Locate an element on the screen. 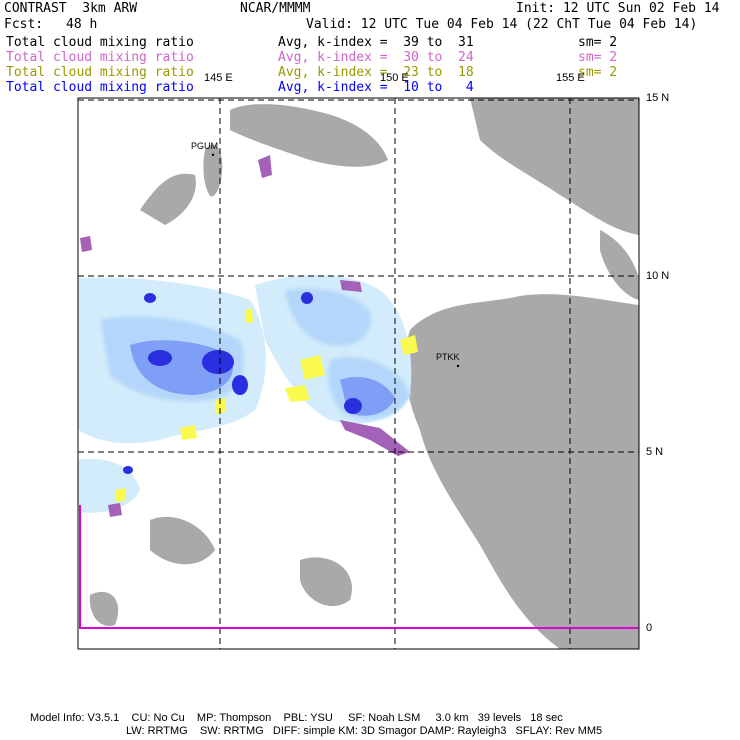  legend-stat: Avg, k-index = 23 to 18 is located at coordinates (376, 72).